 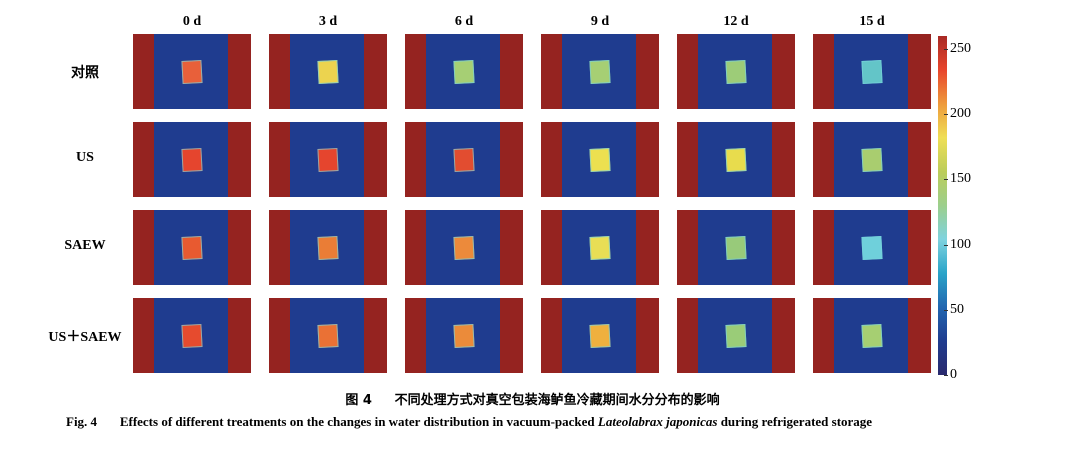 What do you see at coordinates (953, 374) in the screenshot?
I see `tick-label: 0` at bounding box center [953, 374].